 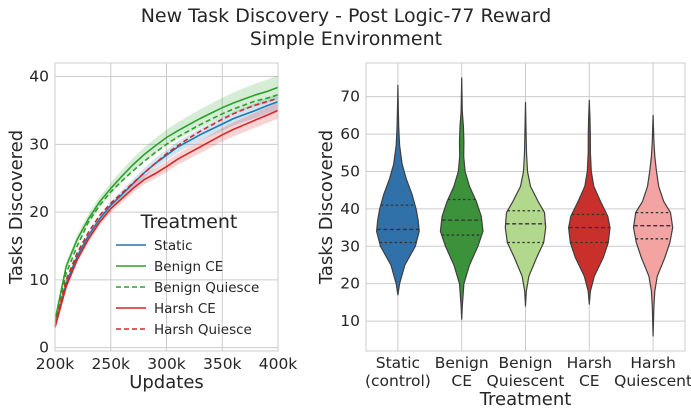 I want to click on violin-y-tick-label: 30, so click(x=350, y=246).